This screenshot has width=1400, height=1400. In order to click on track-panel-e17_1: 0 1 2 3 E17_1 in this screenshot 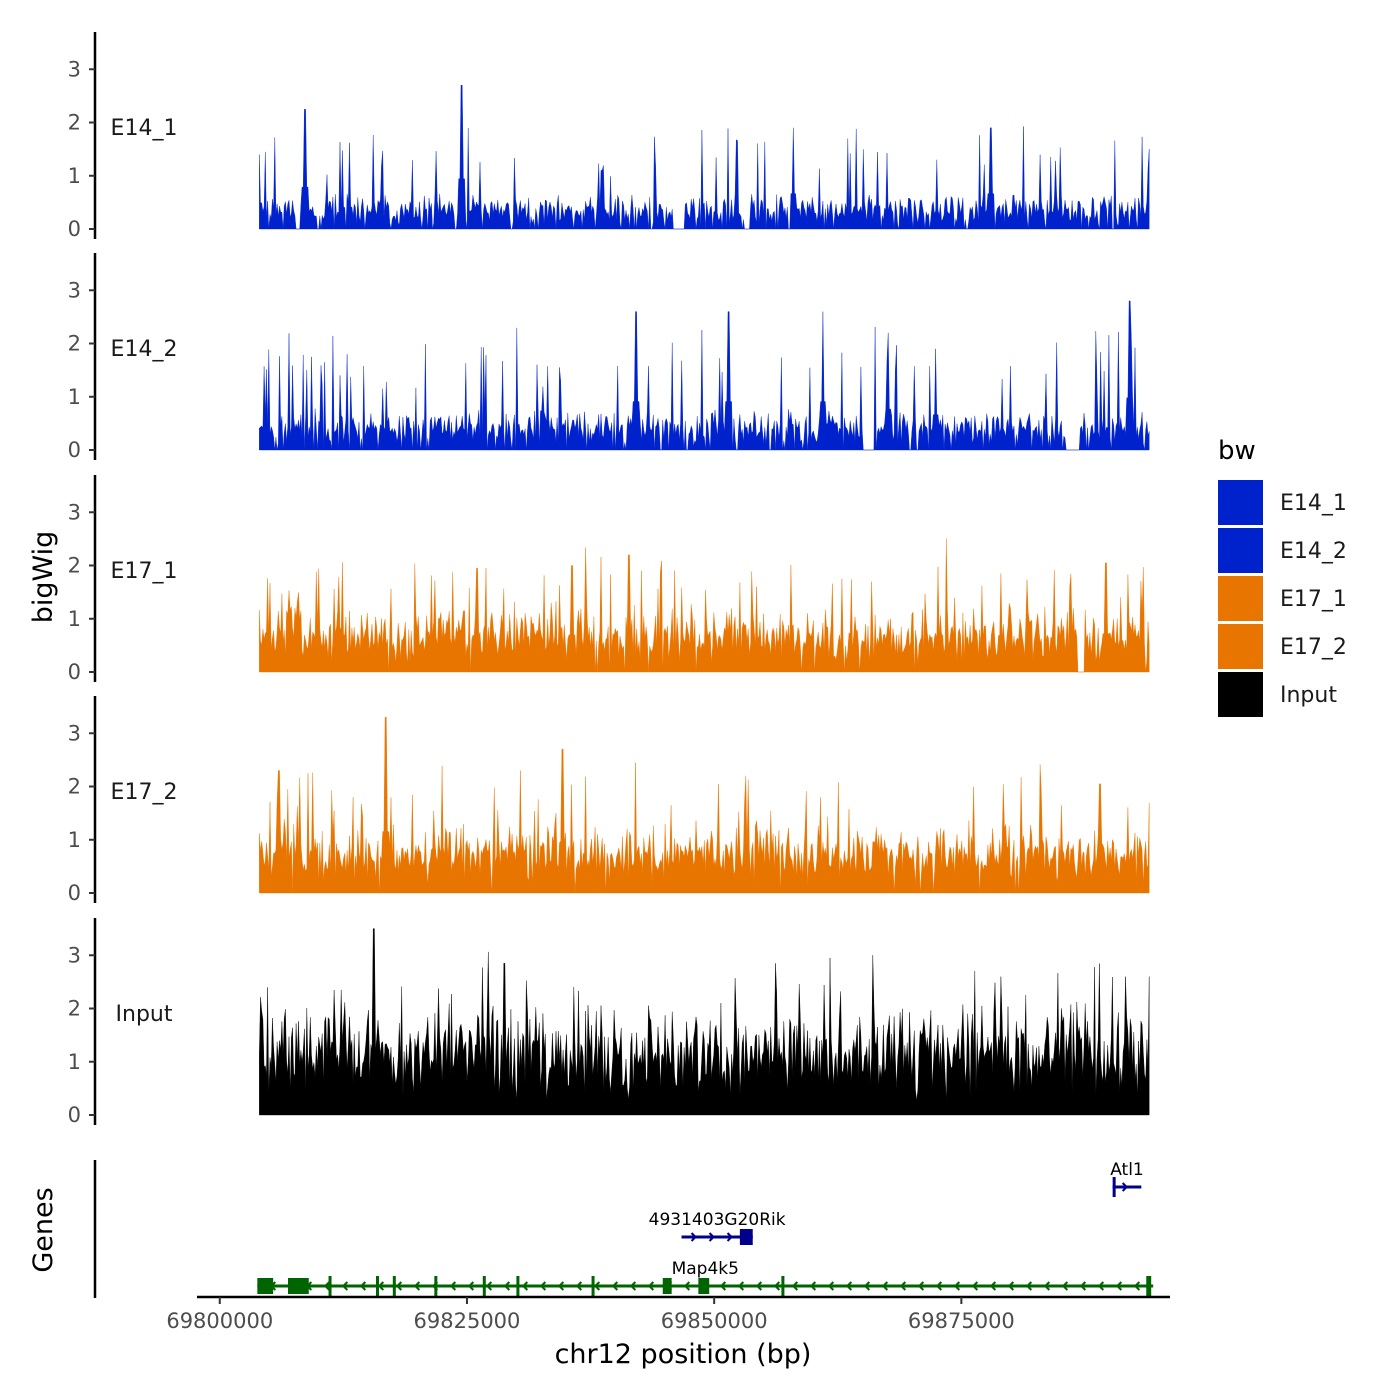, I will do `click(609, 579)`.